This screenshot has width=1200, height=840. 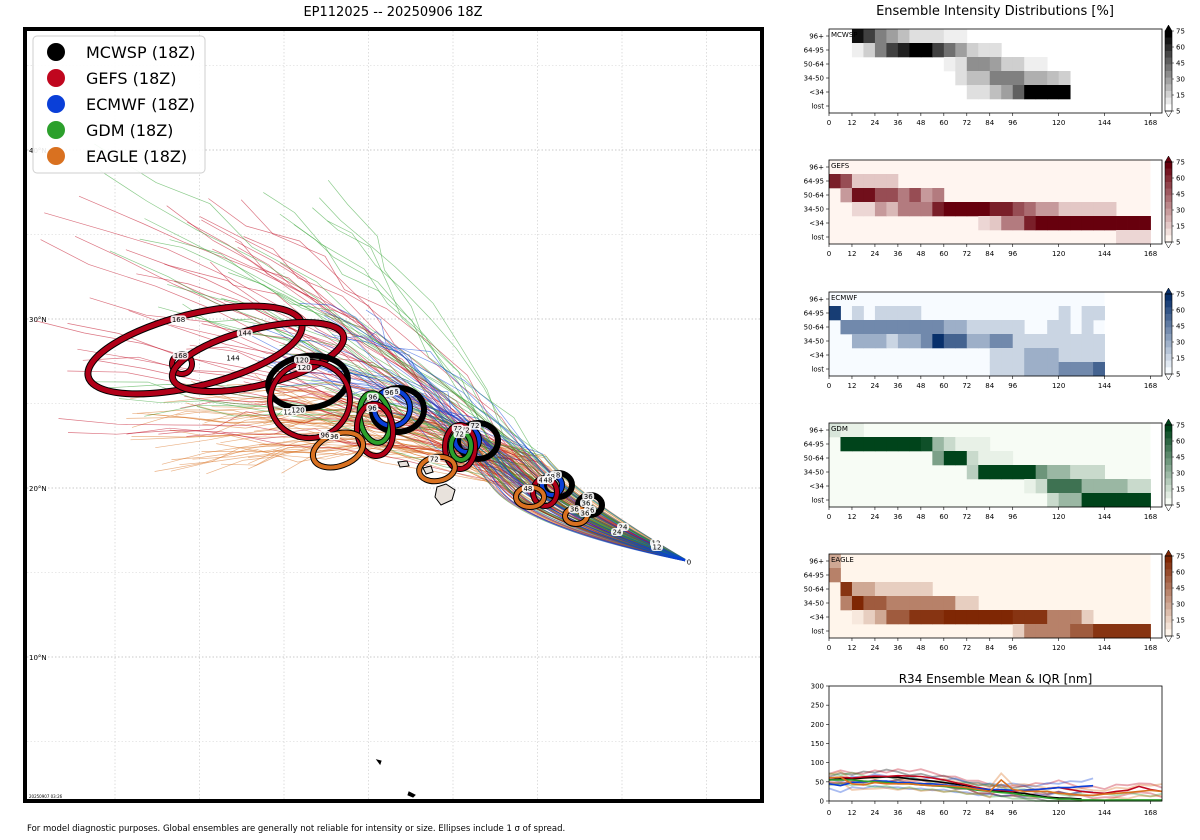 What do you see at coordinates (943, 813) in the screenshot?
I see `r34-x-tick-label: 60` at bounding box center [943, 813].